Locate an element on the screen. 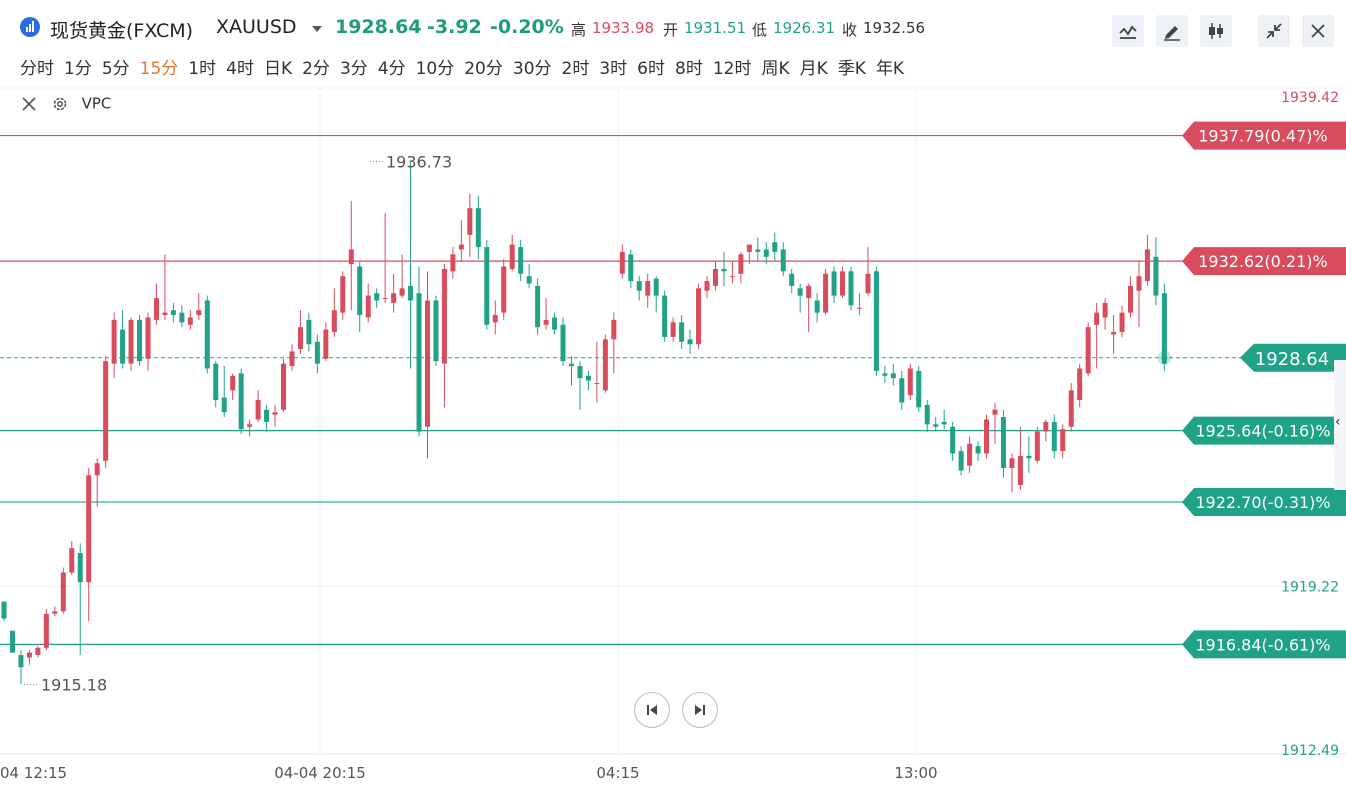  timeframe-13: 2时 is located at coordinates (575, 69).